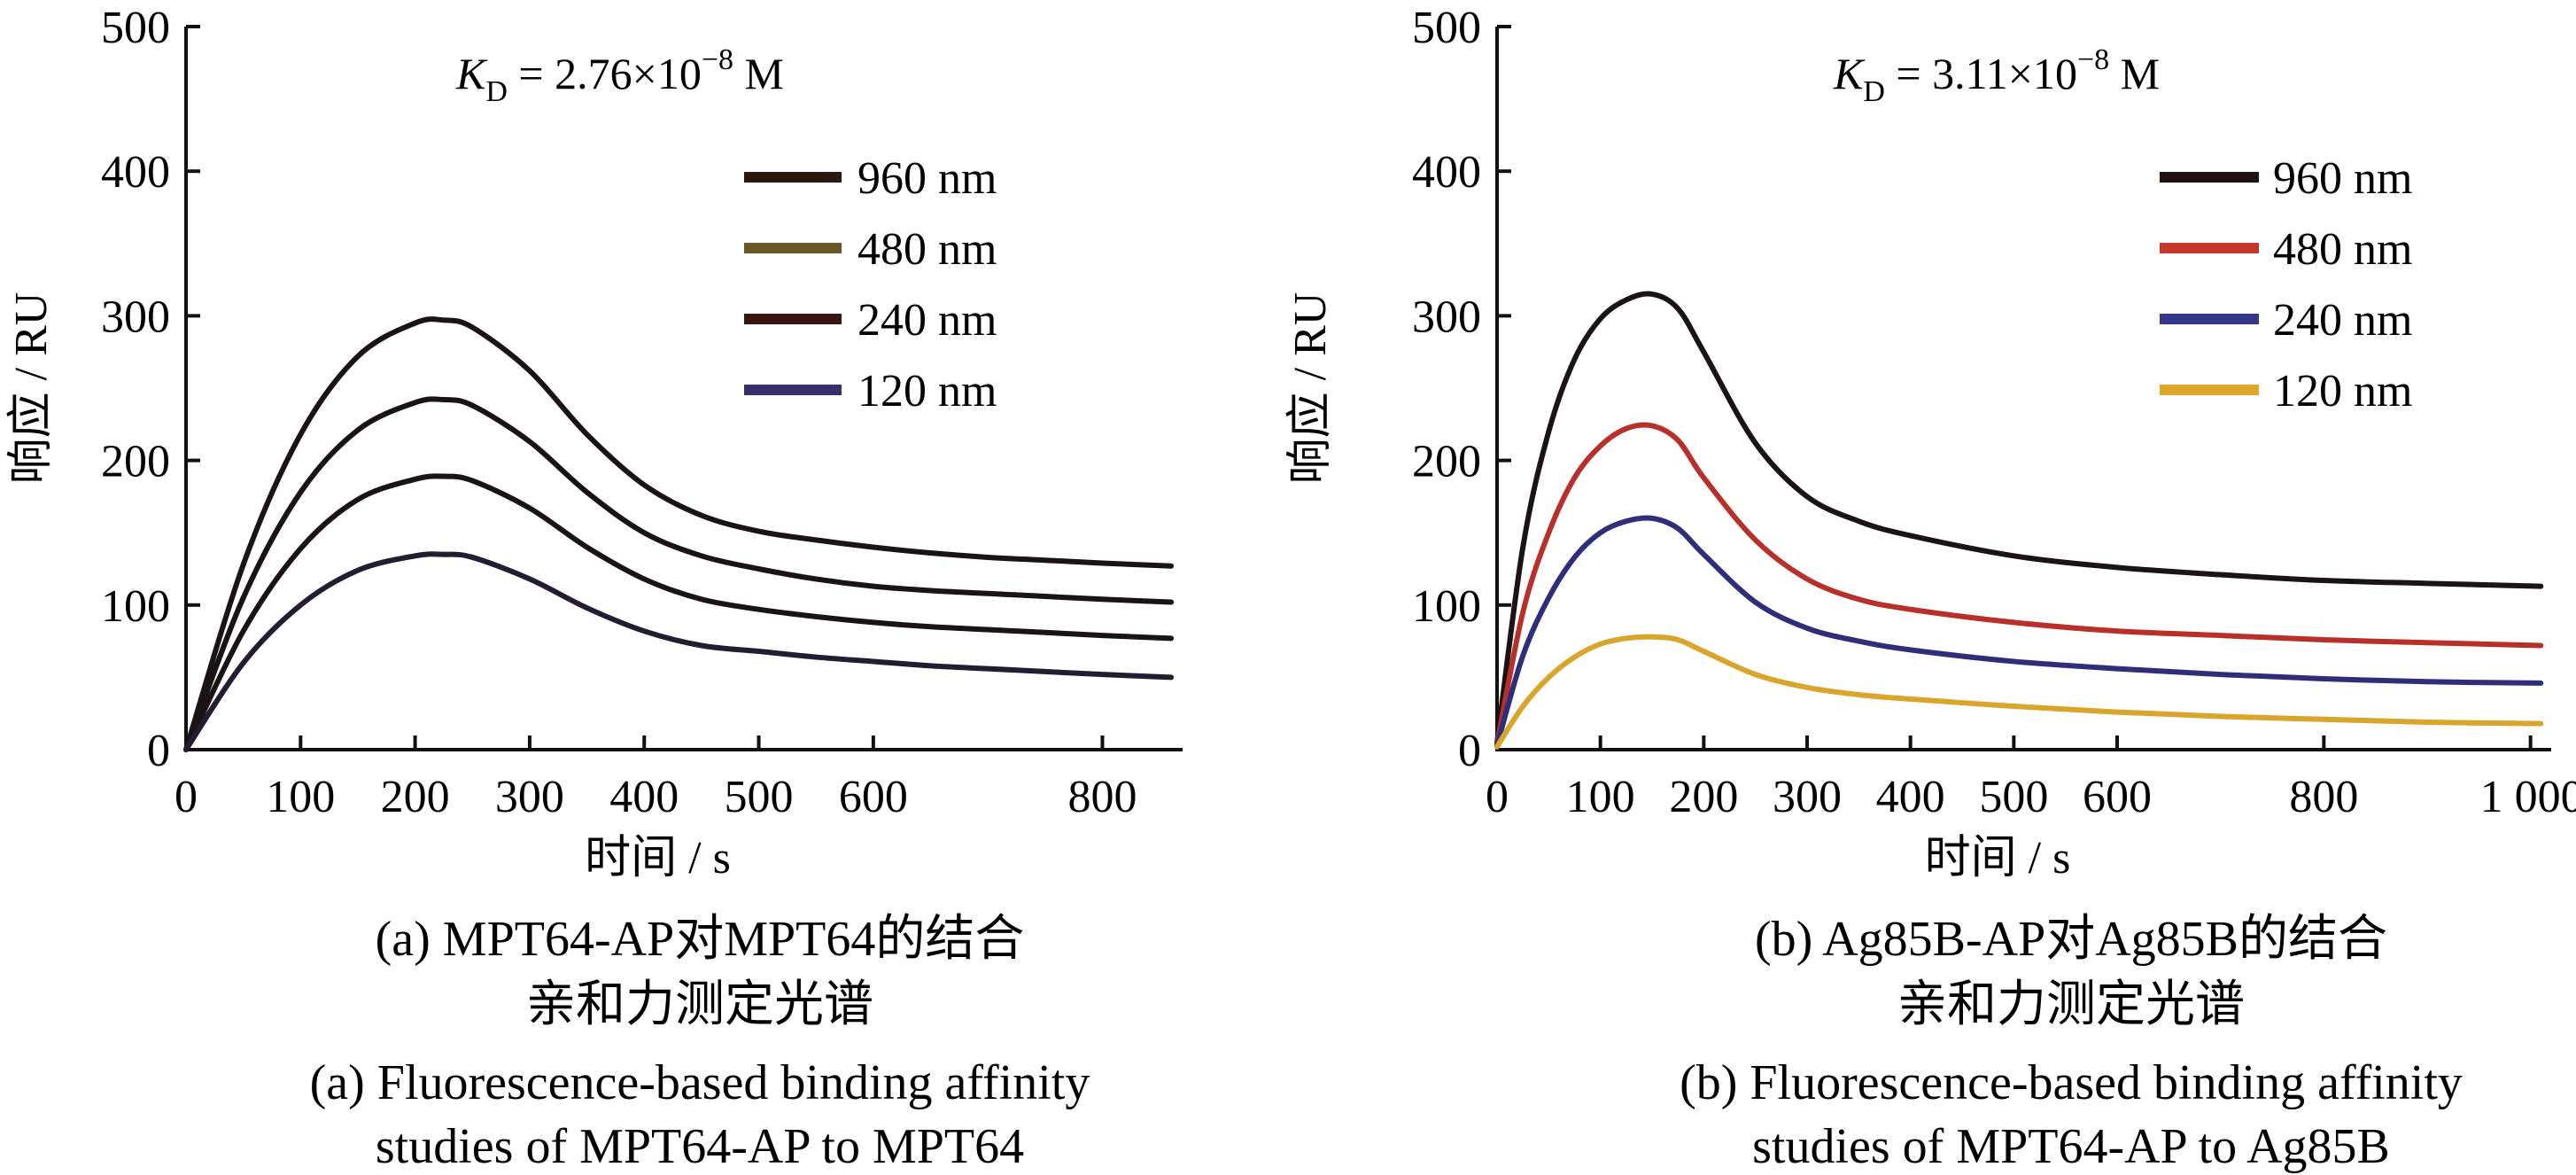 This screenshot has height=1175, width=2576. I want to click on caption-en-line: (a) Fluorescence-based binding affinity, so click(700, 1082).